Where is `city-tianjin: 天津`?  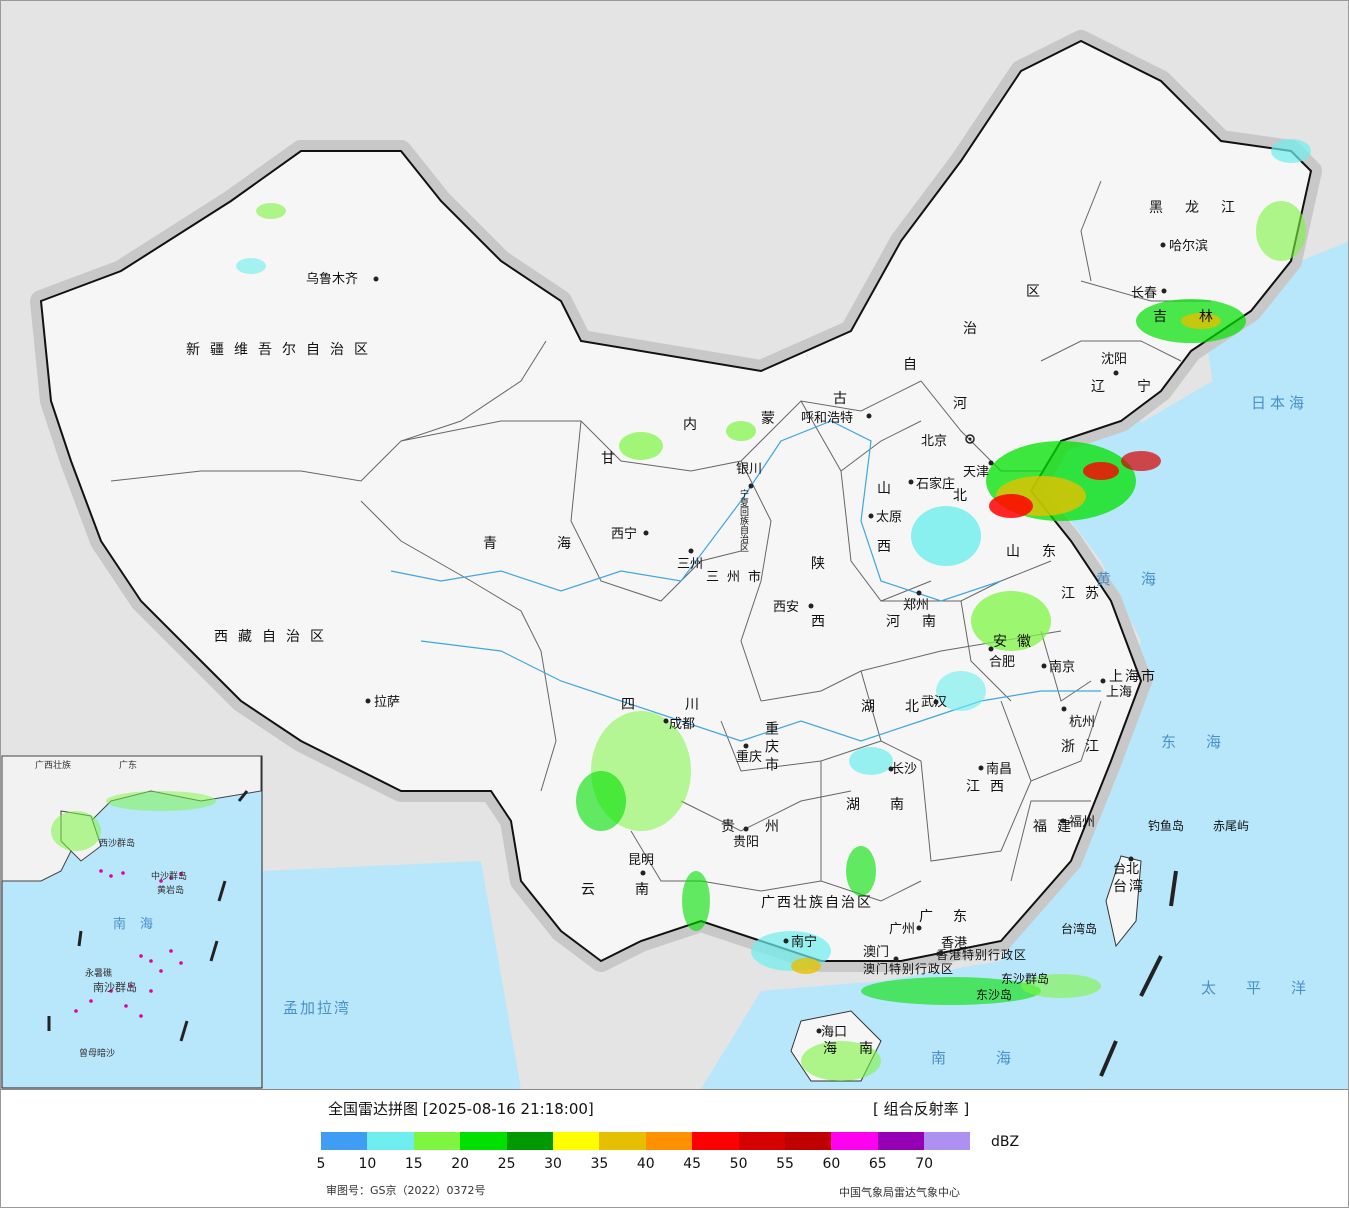
city-tianjin: 天津 is located at coordinates (976, 472).